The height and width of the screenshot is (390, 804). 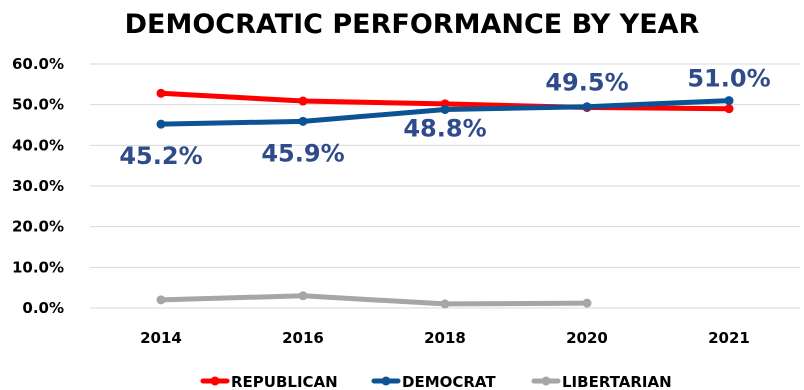 I want to click on y-tick-label: 0.0%, so click(x=43, y=308).